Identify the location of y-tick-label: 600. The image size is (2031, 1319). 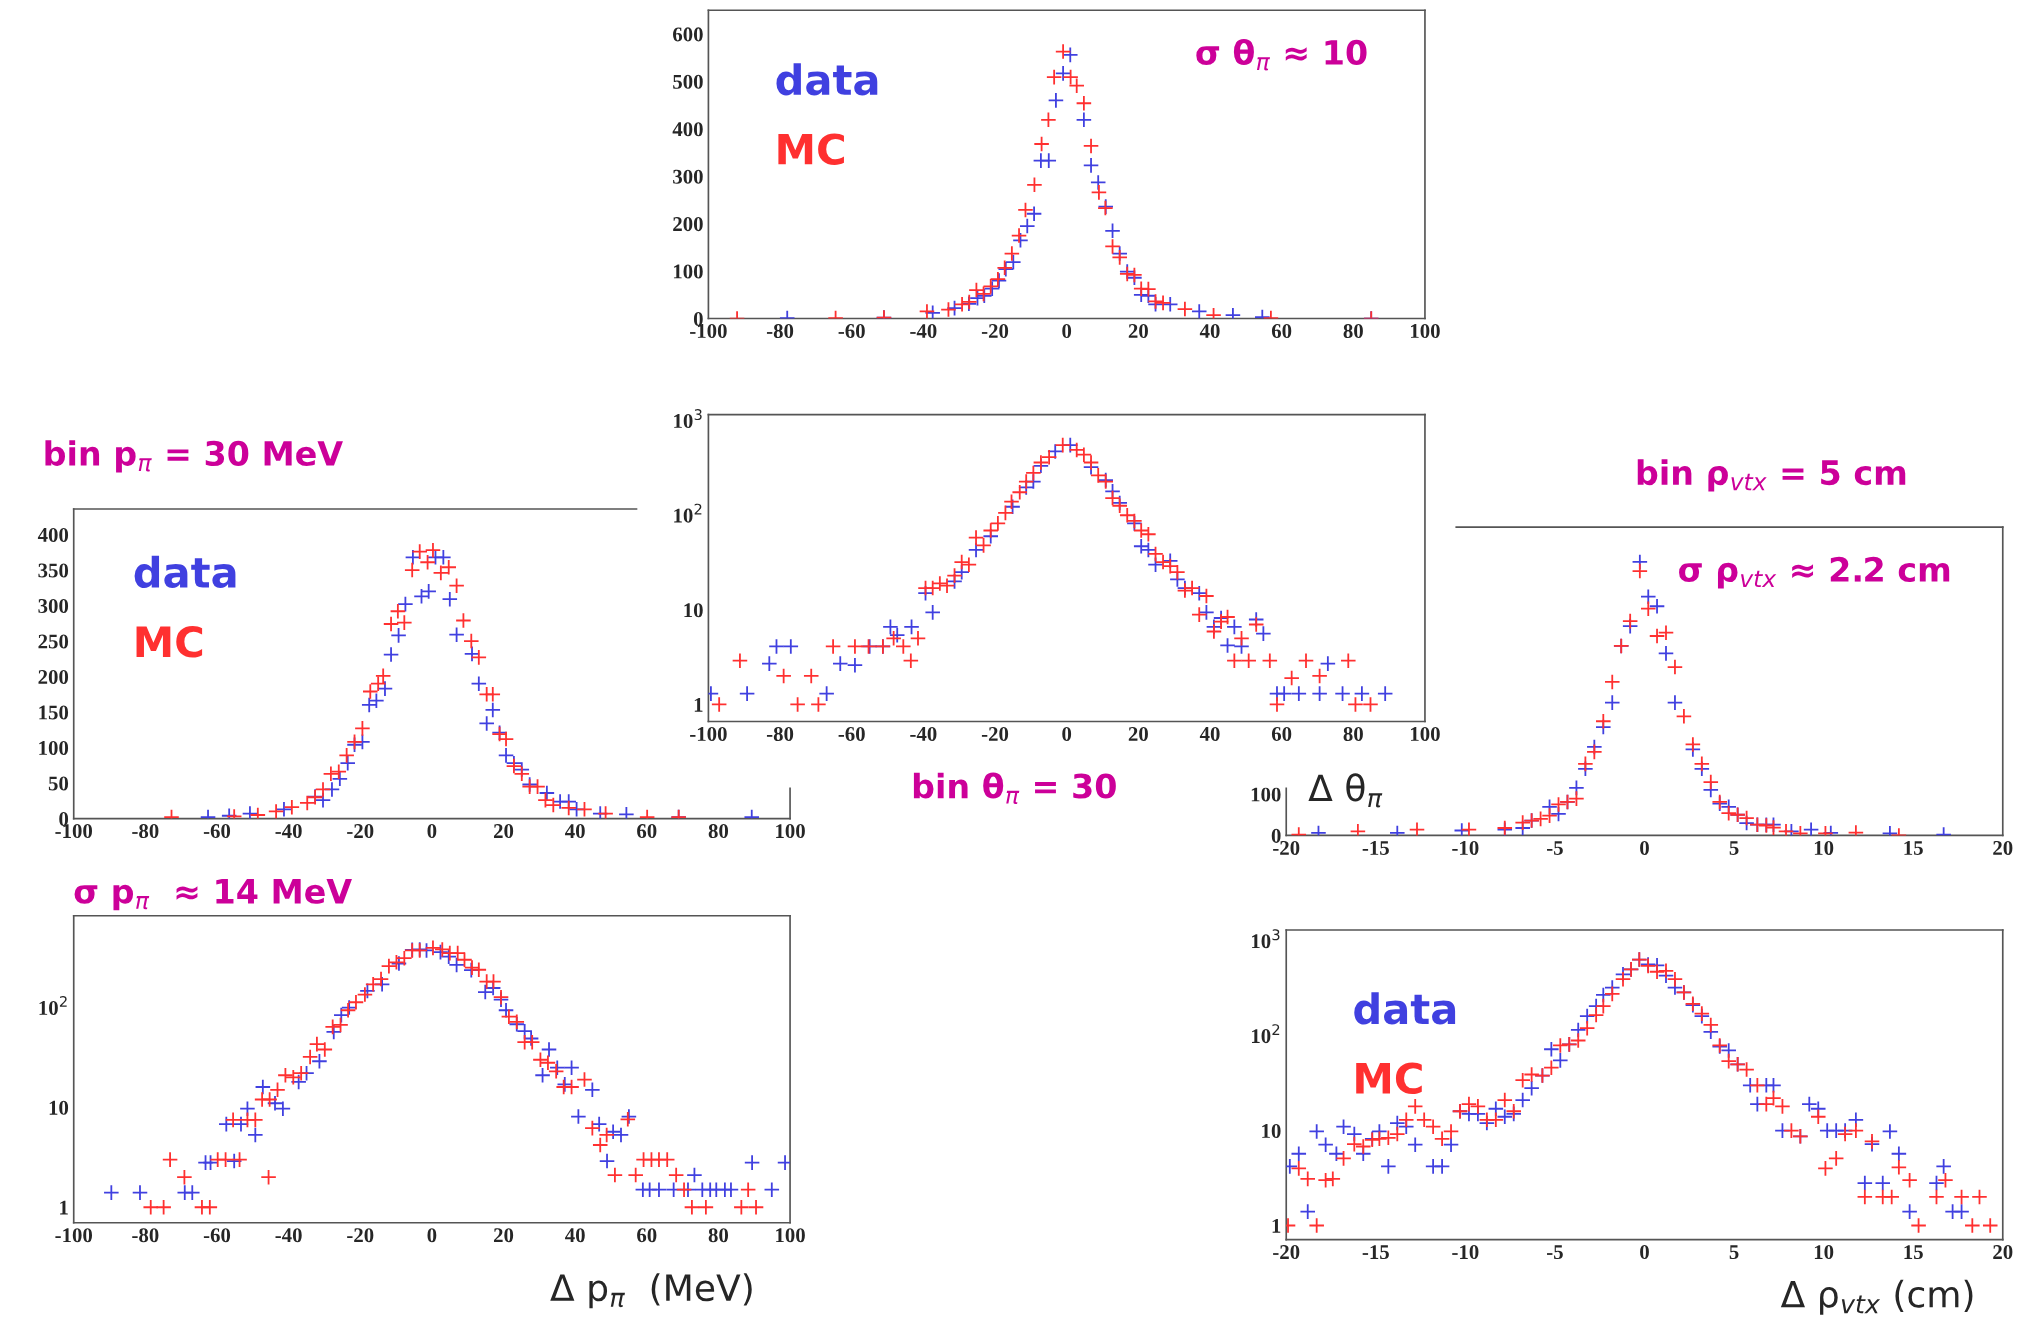
(688, 34).